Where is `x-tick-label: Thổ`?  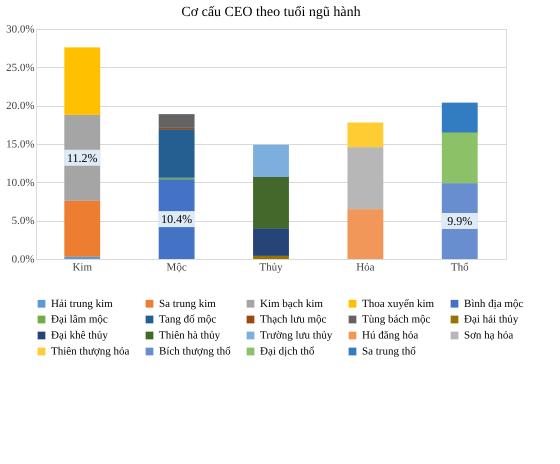 x-tick-label: Thổ is located at coordinates (460, 268).